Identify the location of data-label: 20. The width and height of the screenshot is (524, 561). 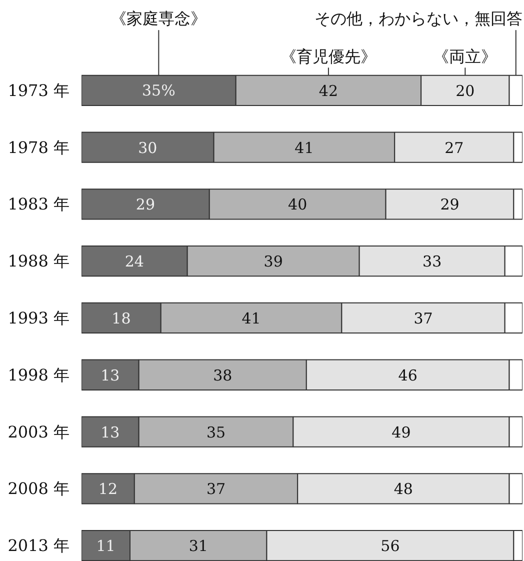
(465, 91).